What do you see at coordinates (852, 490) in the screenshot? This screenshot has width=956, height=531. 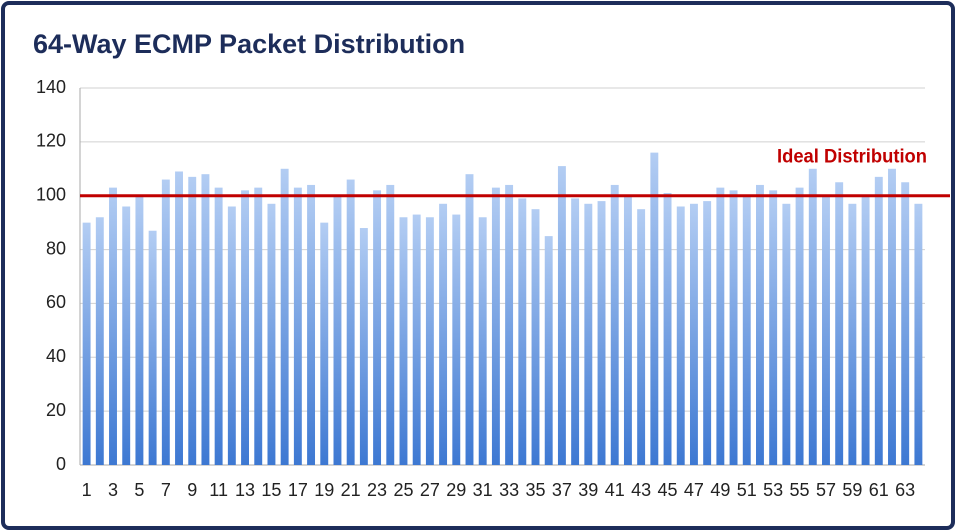 I see `x-tick-label: 59` at bounding box center [852, 490].